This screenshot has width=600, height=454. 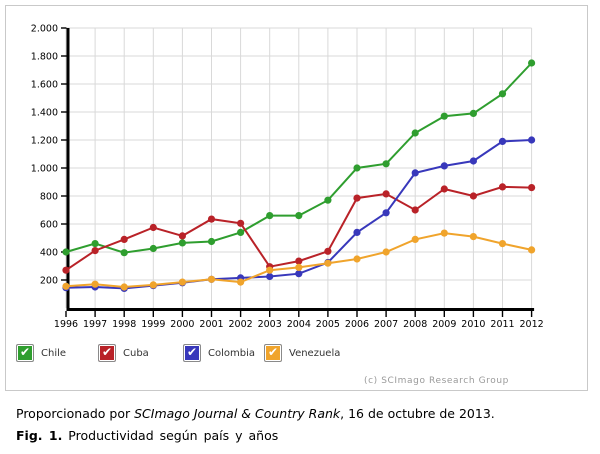 What do you see at coordinates (182, 324) in the screenshot?
I see `svg-text: 2000` at bounding box center [182, 324].